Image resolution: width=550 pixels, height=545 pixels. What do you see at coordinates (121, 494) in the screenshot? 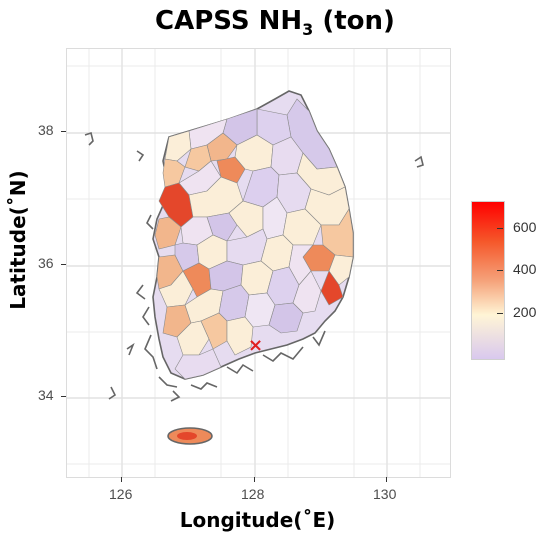
I see `x-tick-label-126: 126` at bounding box center [121, 494].